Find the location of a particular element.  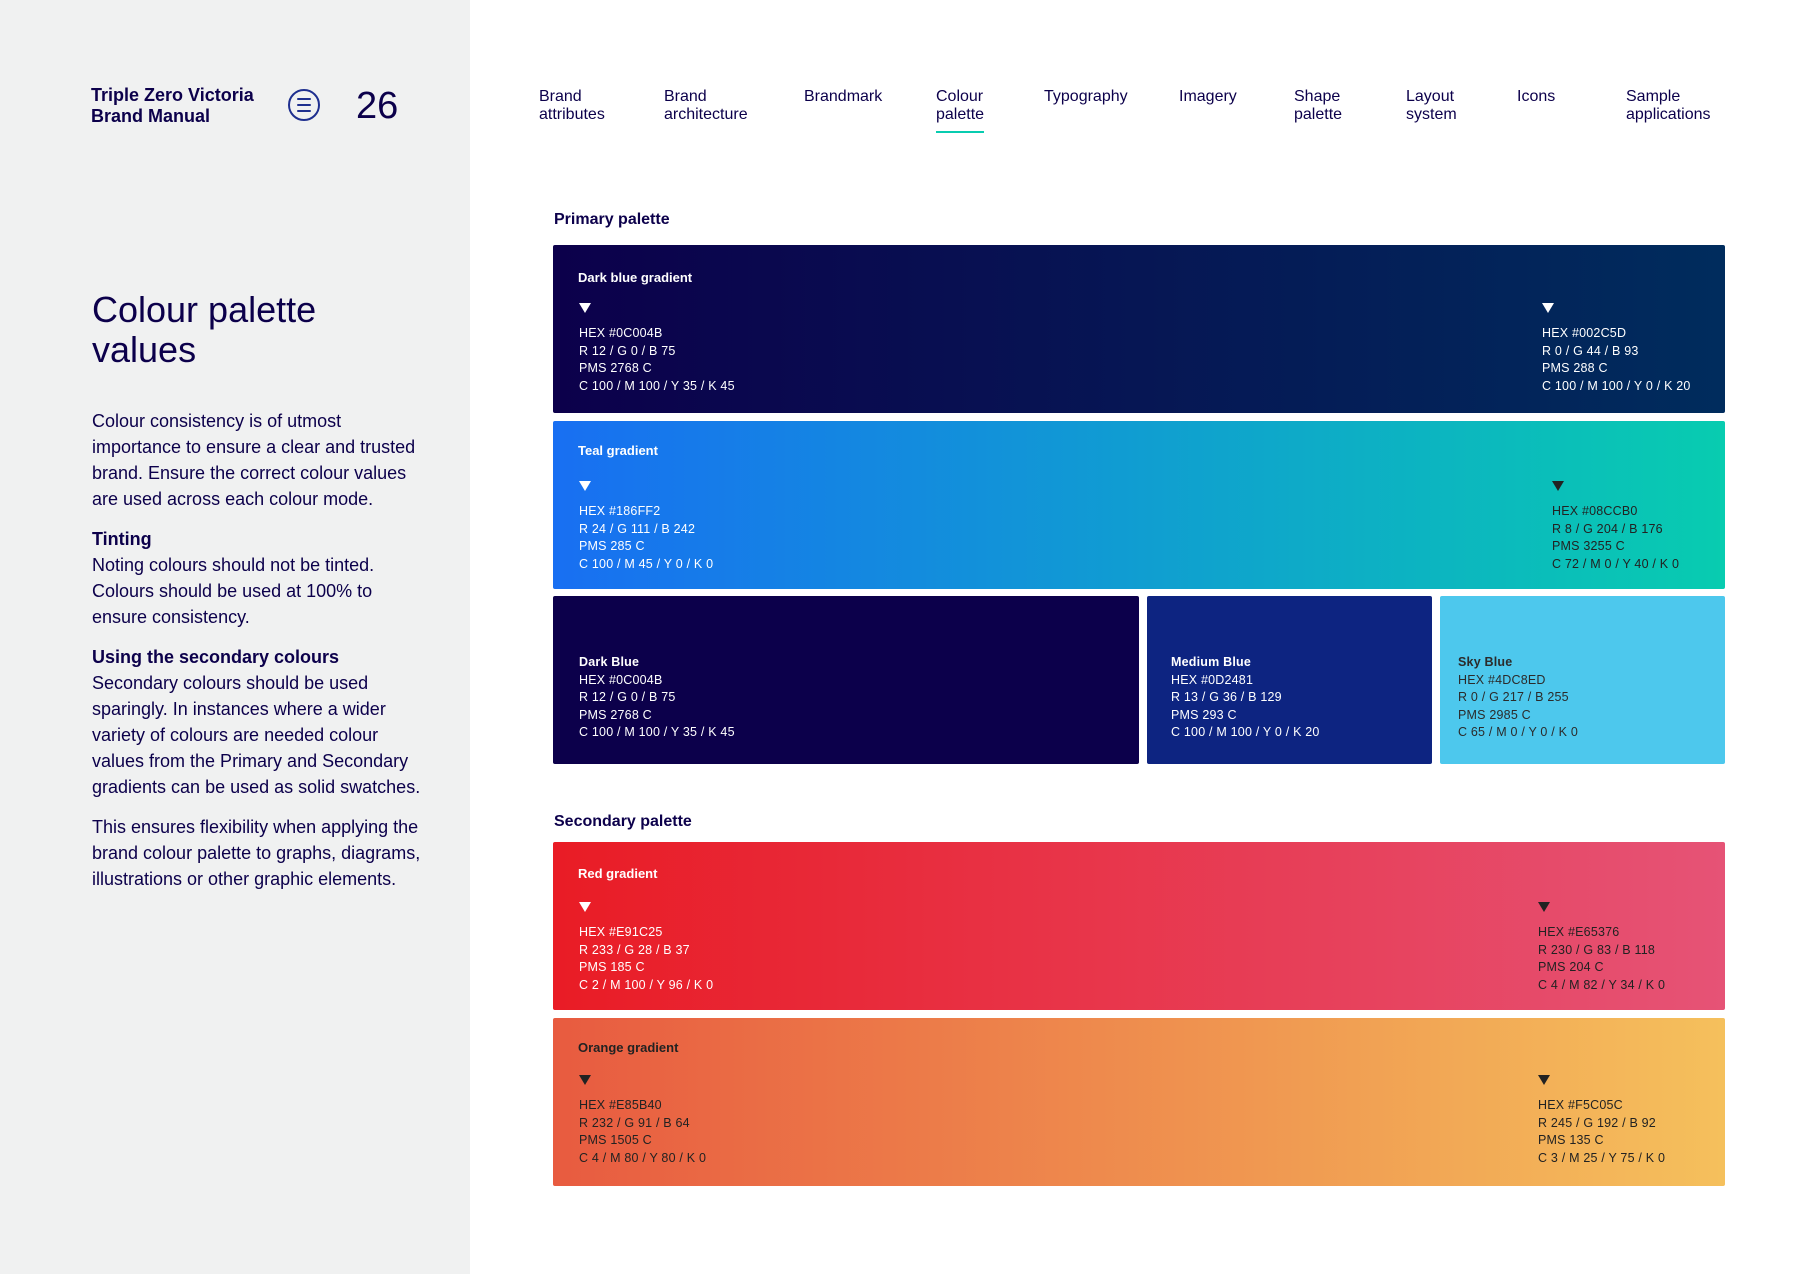

nav-shape-palette: Shape palette is located at coordinates (1318, 105).